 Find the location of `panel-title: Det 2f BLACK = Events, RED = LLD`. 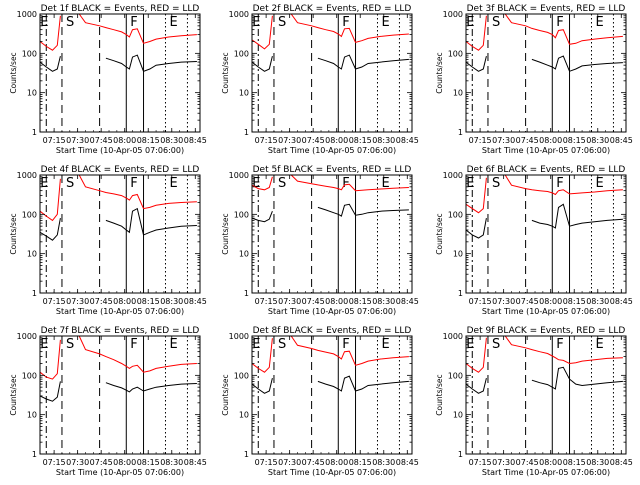

panel-title: Det 2f BLACK = Events, RED = LLD is located at coordinates (332, 9).